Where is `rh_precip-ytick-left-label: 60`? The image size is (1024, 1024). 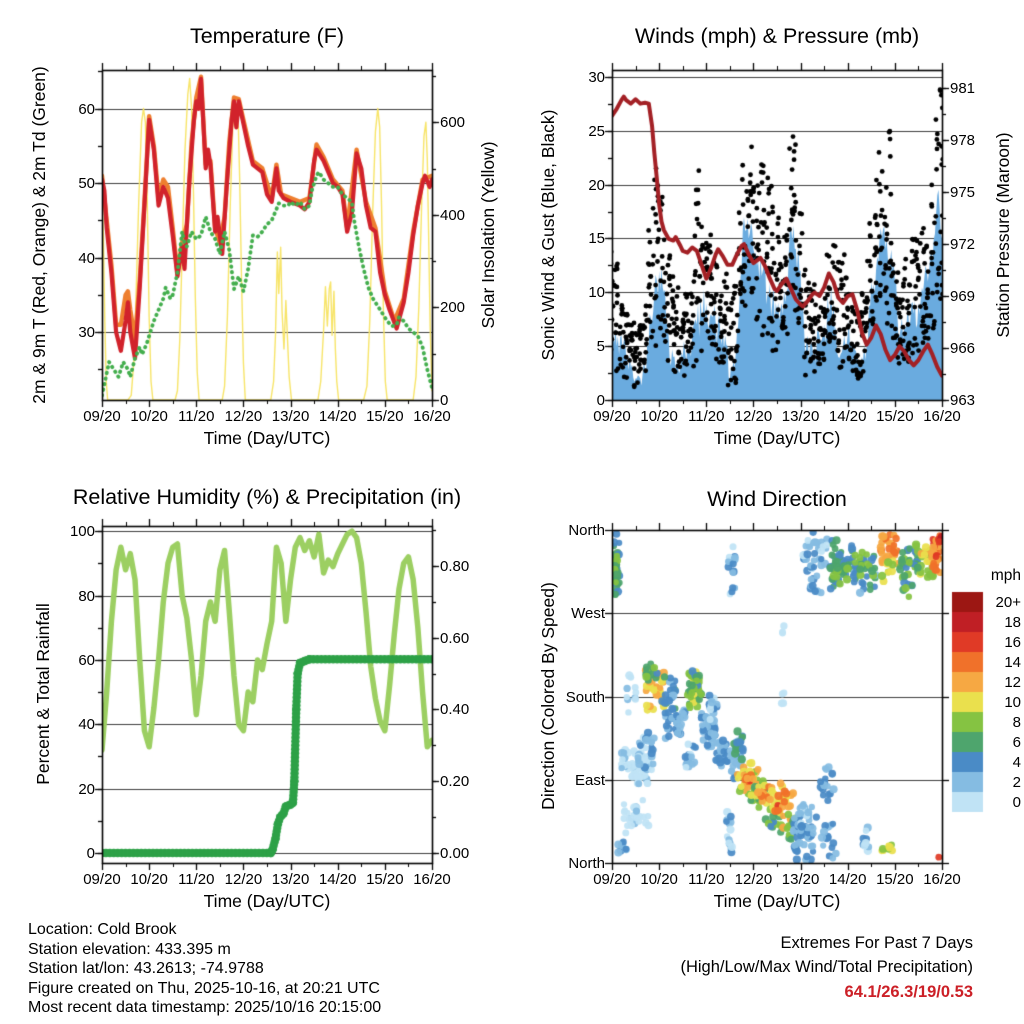 rh_precip-ytick-left-label: 60 is located at coordinates (86, 660).